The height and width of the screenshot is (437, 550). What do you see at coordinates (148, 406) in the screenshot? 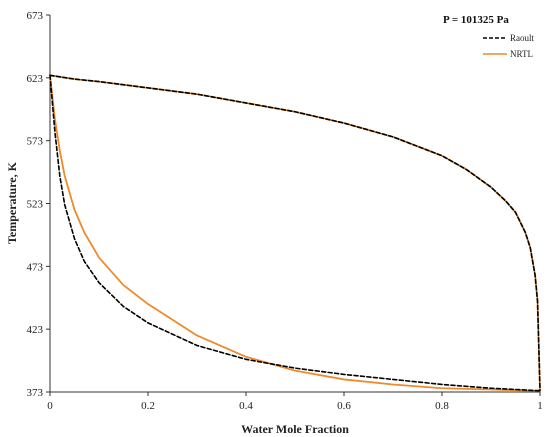
I see `x-tick-label: 0.2` at bounding box center [148, 406].